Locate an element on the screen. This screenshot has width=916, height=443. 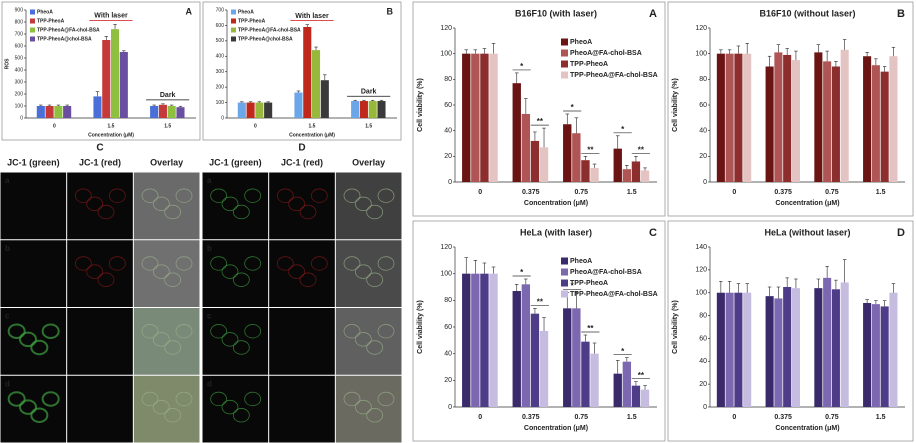
legend-label: PheoA is located at coordinates (246, 12).